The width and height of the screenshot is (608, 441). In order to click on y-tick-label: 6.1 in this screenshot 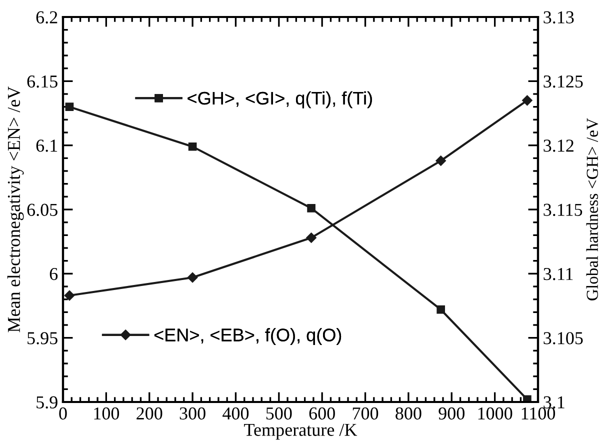, I will do `click(47, 146)`.